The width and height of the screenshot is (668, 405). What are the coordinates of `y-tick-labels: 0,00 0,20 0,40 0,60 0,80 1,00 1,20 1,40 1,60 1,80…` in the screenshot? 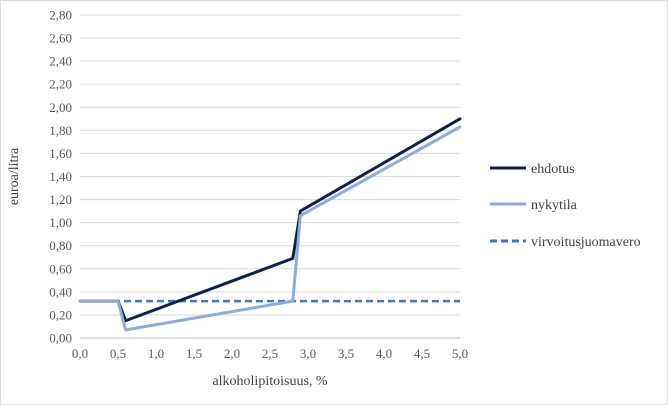 It's located at (60, 177).